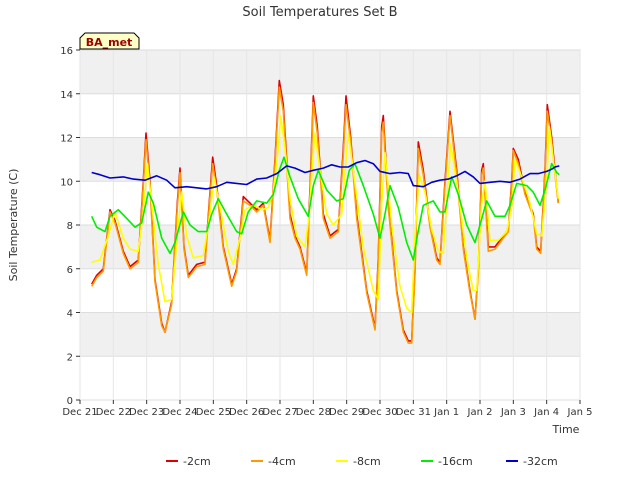  What do you see at coordinates (79, 412) in the screenshot?
I see `x-tick-label: Dec 21` at bounding box center [79, 412].